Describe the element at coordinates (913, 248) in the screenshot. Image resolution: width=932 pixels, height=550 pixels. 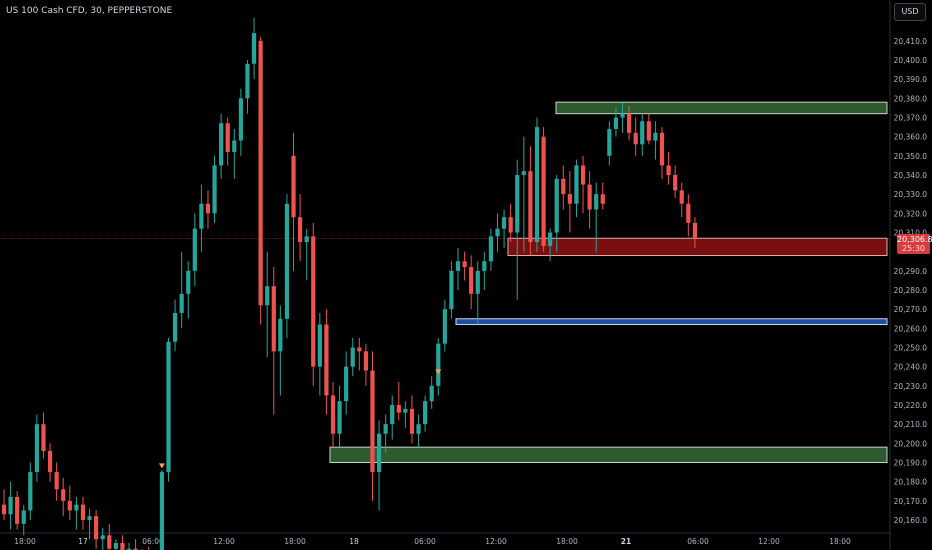
I see `bar-countdown: 25:30` at that location.